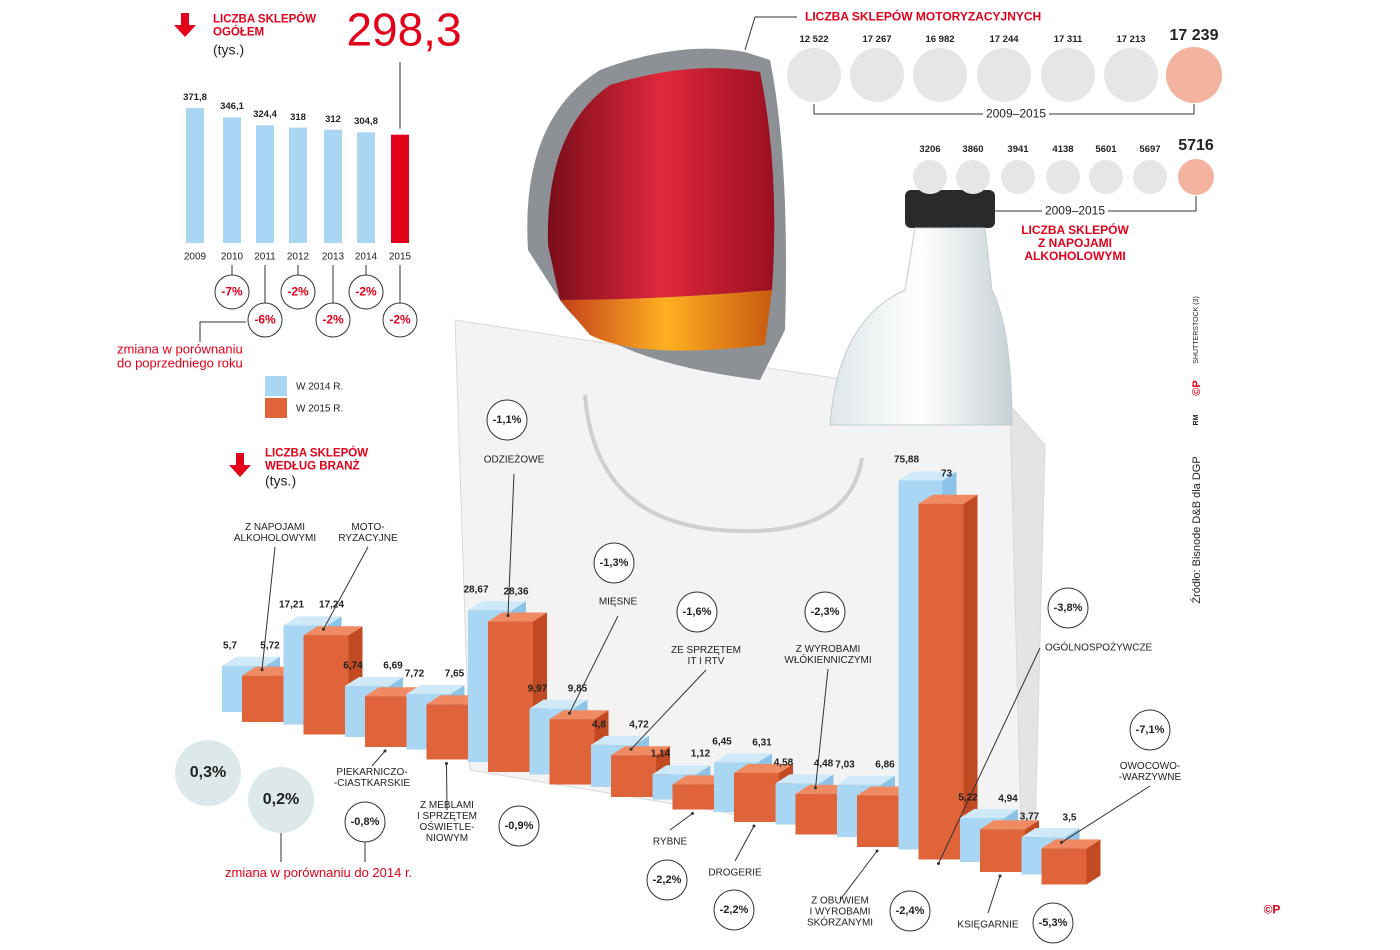 The height and width of the screenshot is (950, 1400). Describe the element at coordinates (666, 320) in the screenshot. I see `tail-light-amber` at that location.